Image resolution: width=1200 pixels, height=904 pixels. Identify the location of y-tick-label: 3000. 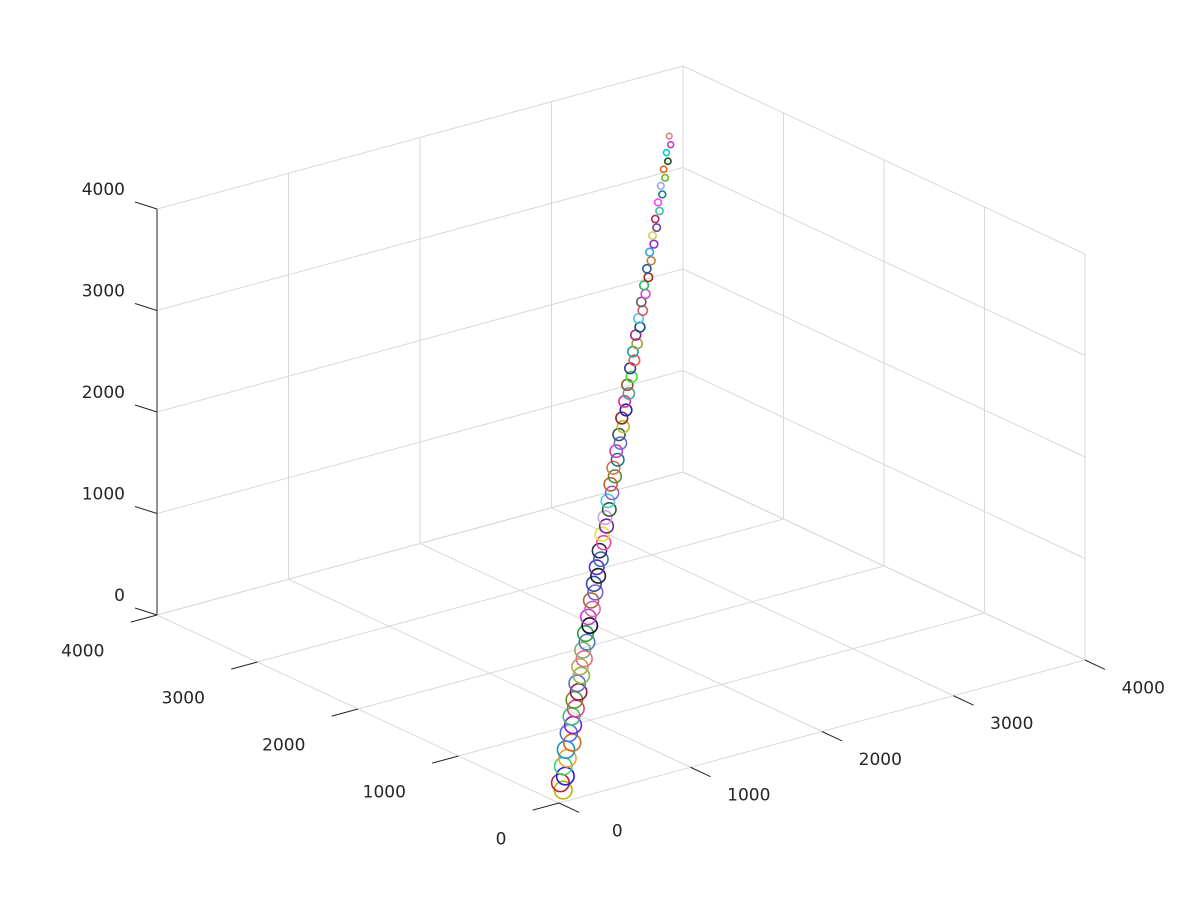
(183, 698).